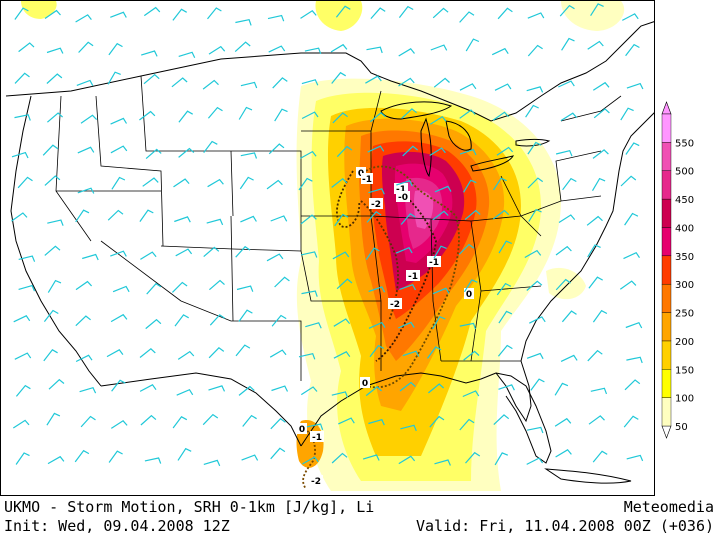 The height and width of the screenshot is (540, 720). What do you see at coordinates (666, 432) in the screenshot?
I see `legend-min-arrow` at bounding box center [666, 432].